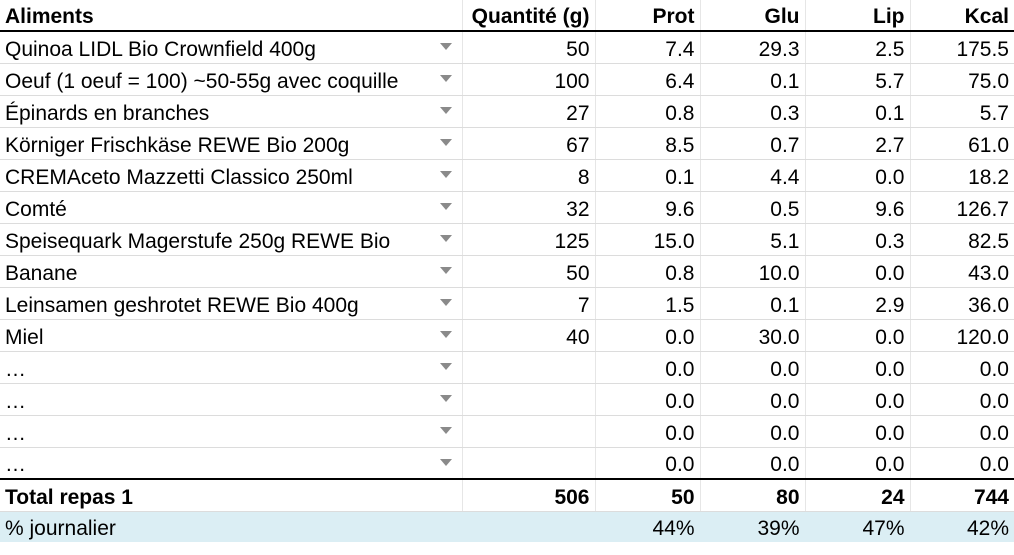 The width and height of the screenshot is (1014, 555). Describe the element at coordinates (529, 111) in the screenshot. I see `qty-cell: 27` at that location.